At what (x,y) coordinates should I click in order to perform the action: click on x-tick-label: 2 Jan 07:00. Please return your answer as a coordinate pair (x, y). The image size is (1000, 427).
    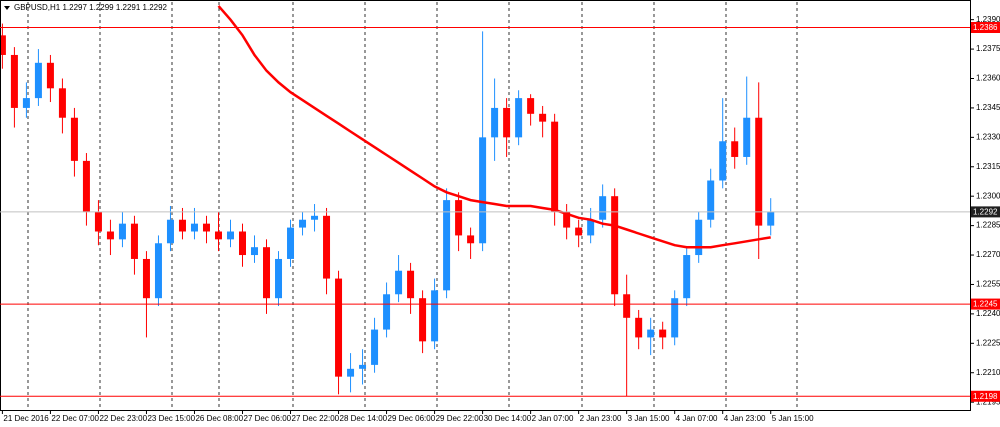
    Looking at the image, I should click on (553, 418).